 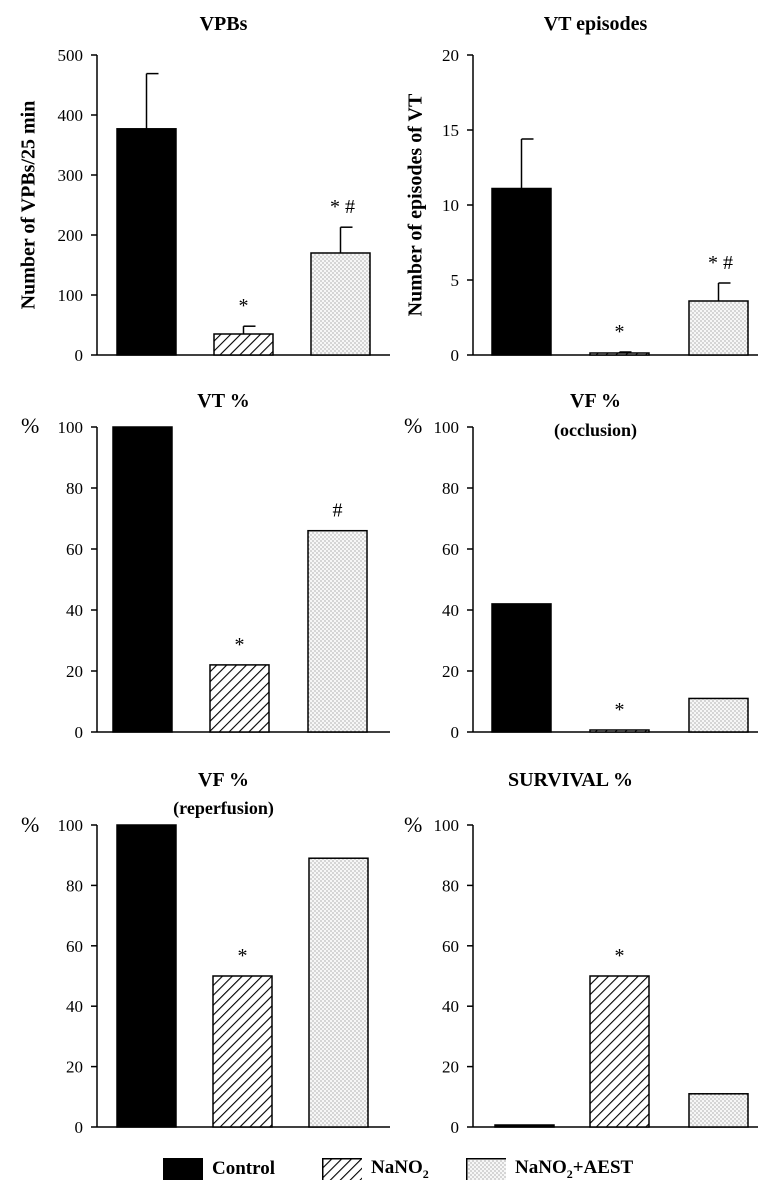 I want to click on legend-label-nano2-main: NaNO, so click(x=397, y=1167).